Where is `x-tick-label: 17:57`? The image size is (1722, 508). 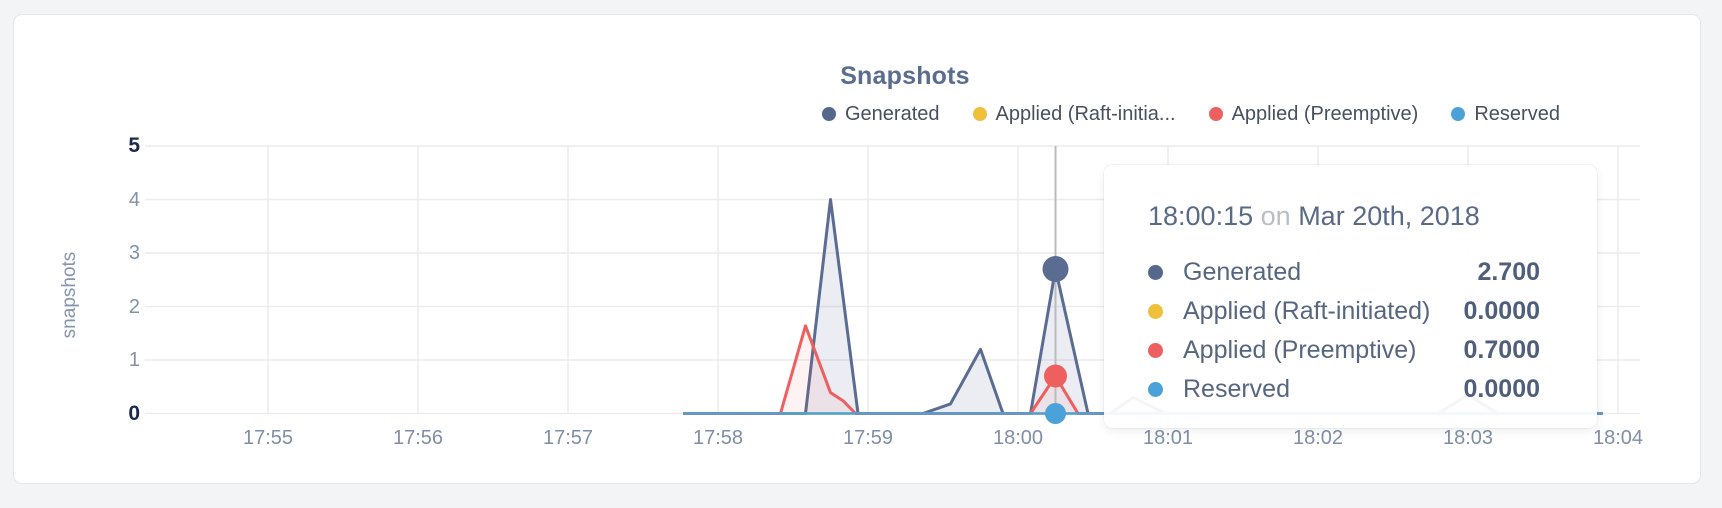
x-tick-label: 17:57 is located at coordinates (568, 438).